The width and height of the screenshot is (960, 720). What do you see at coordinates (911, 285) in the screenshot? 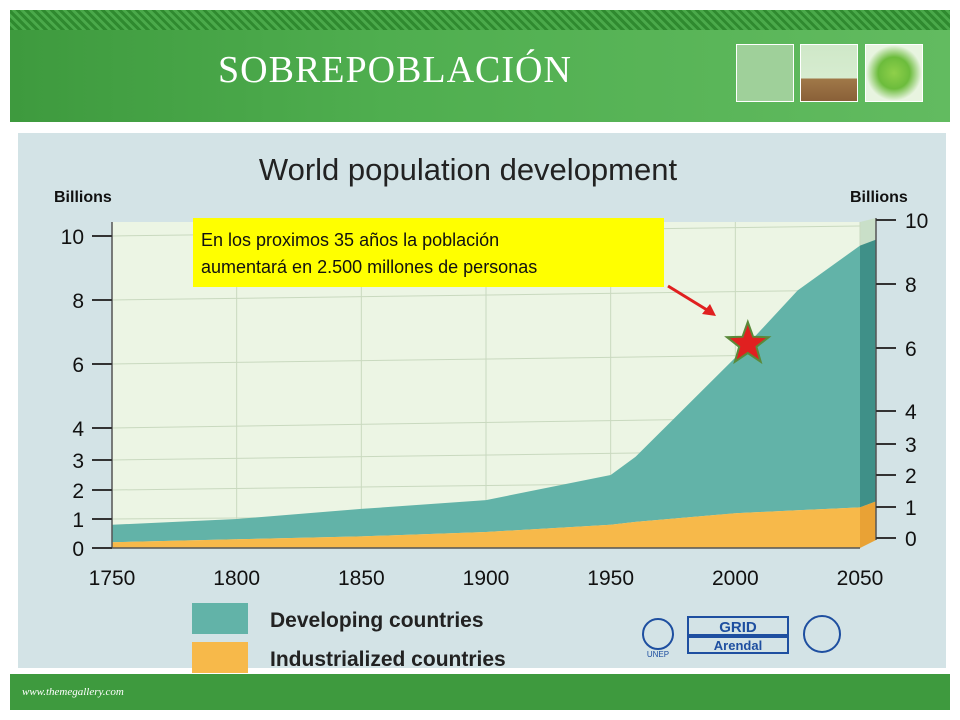
I see `y-tick-right: 8` at bounding box center [911, 285].